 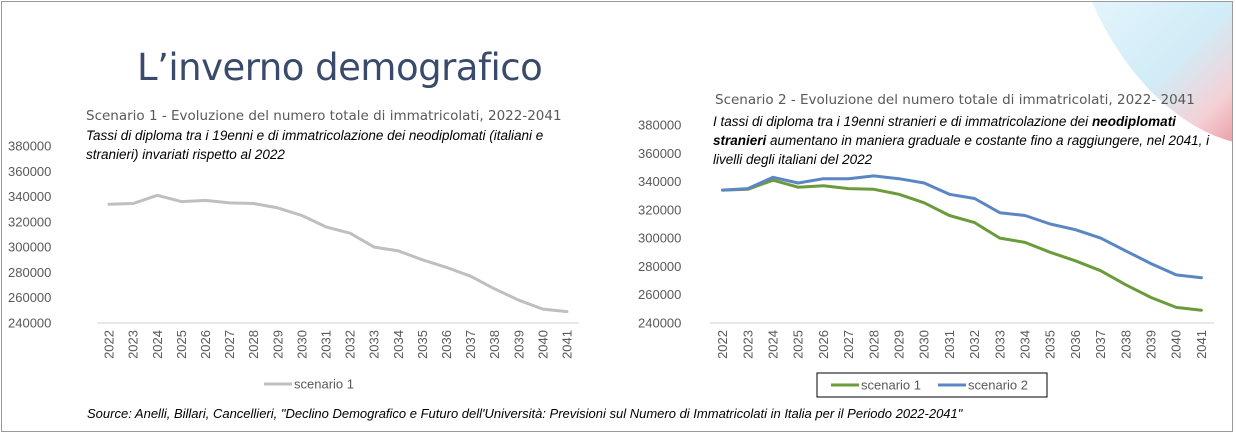 What do you see at coordinates (1050, 344) in the screenshot?
I see `x-tick-label: 2035` at bounding box center [1050, 344].